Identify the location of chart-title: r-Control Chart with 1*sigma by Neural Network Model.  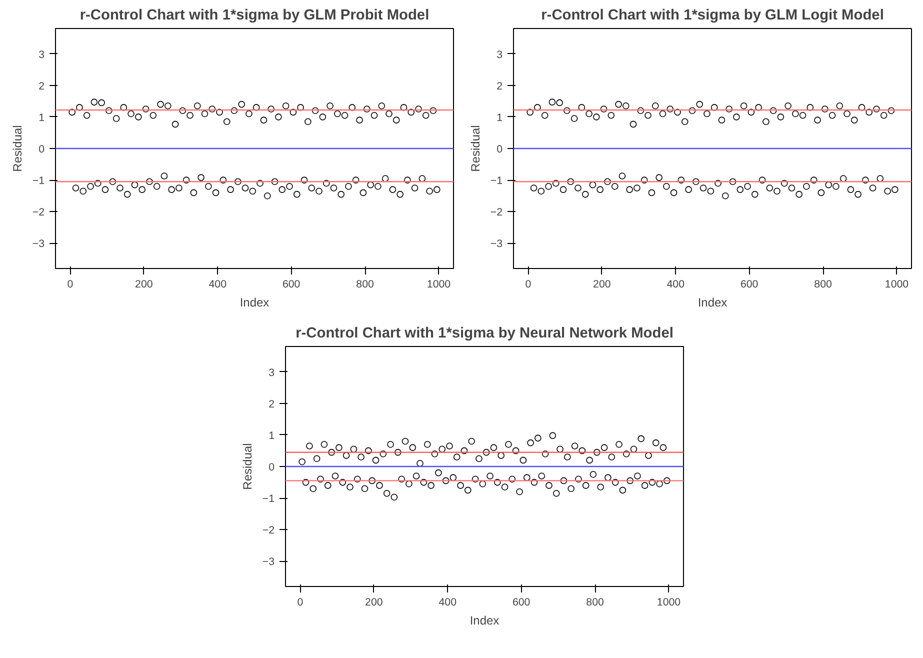
(485, 334).